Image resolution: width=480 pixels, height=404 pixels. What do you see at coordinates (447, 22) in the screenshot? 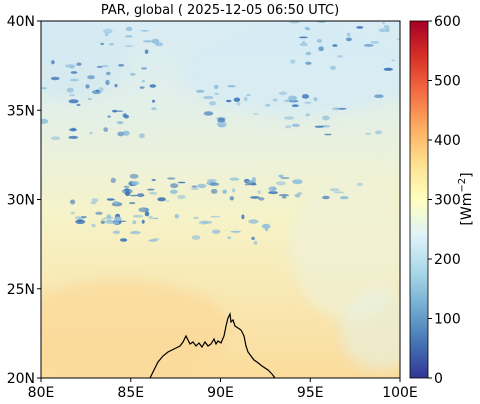
I see `colorbar-tick-label: 600` at bounding box center [447, 22].